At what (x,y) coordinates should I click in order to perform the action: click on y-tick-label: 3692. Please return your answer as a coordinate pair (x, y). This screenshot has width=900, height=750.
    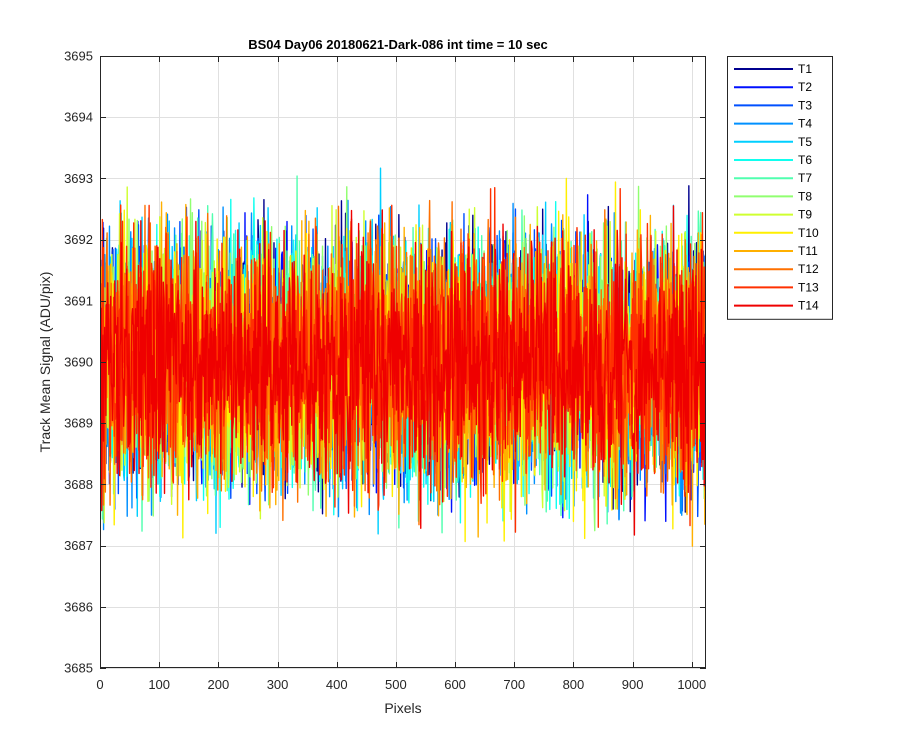
    Looking at the image, I should click on (78, 239).